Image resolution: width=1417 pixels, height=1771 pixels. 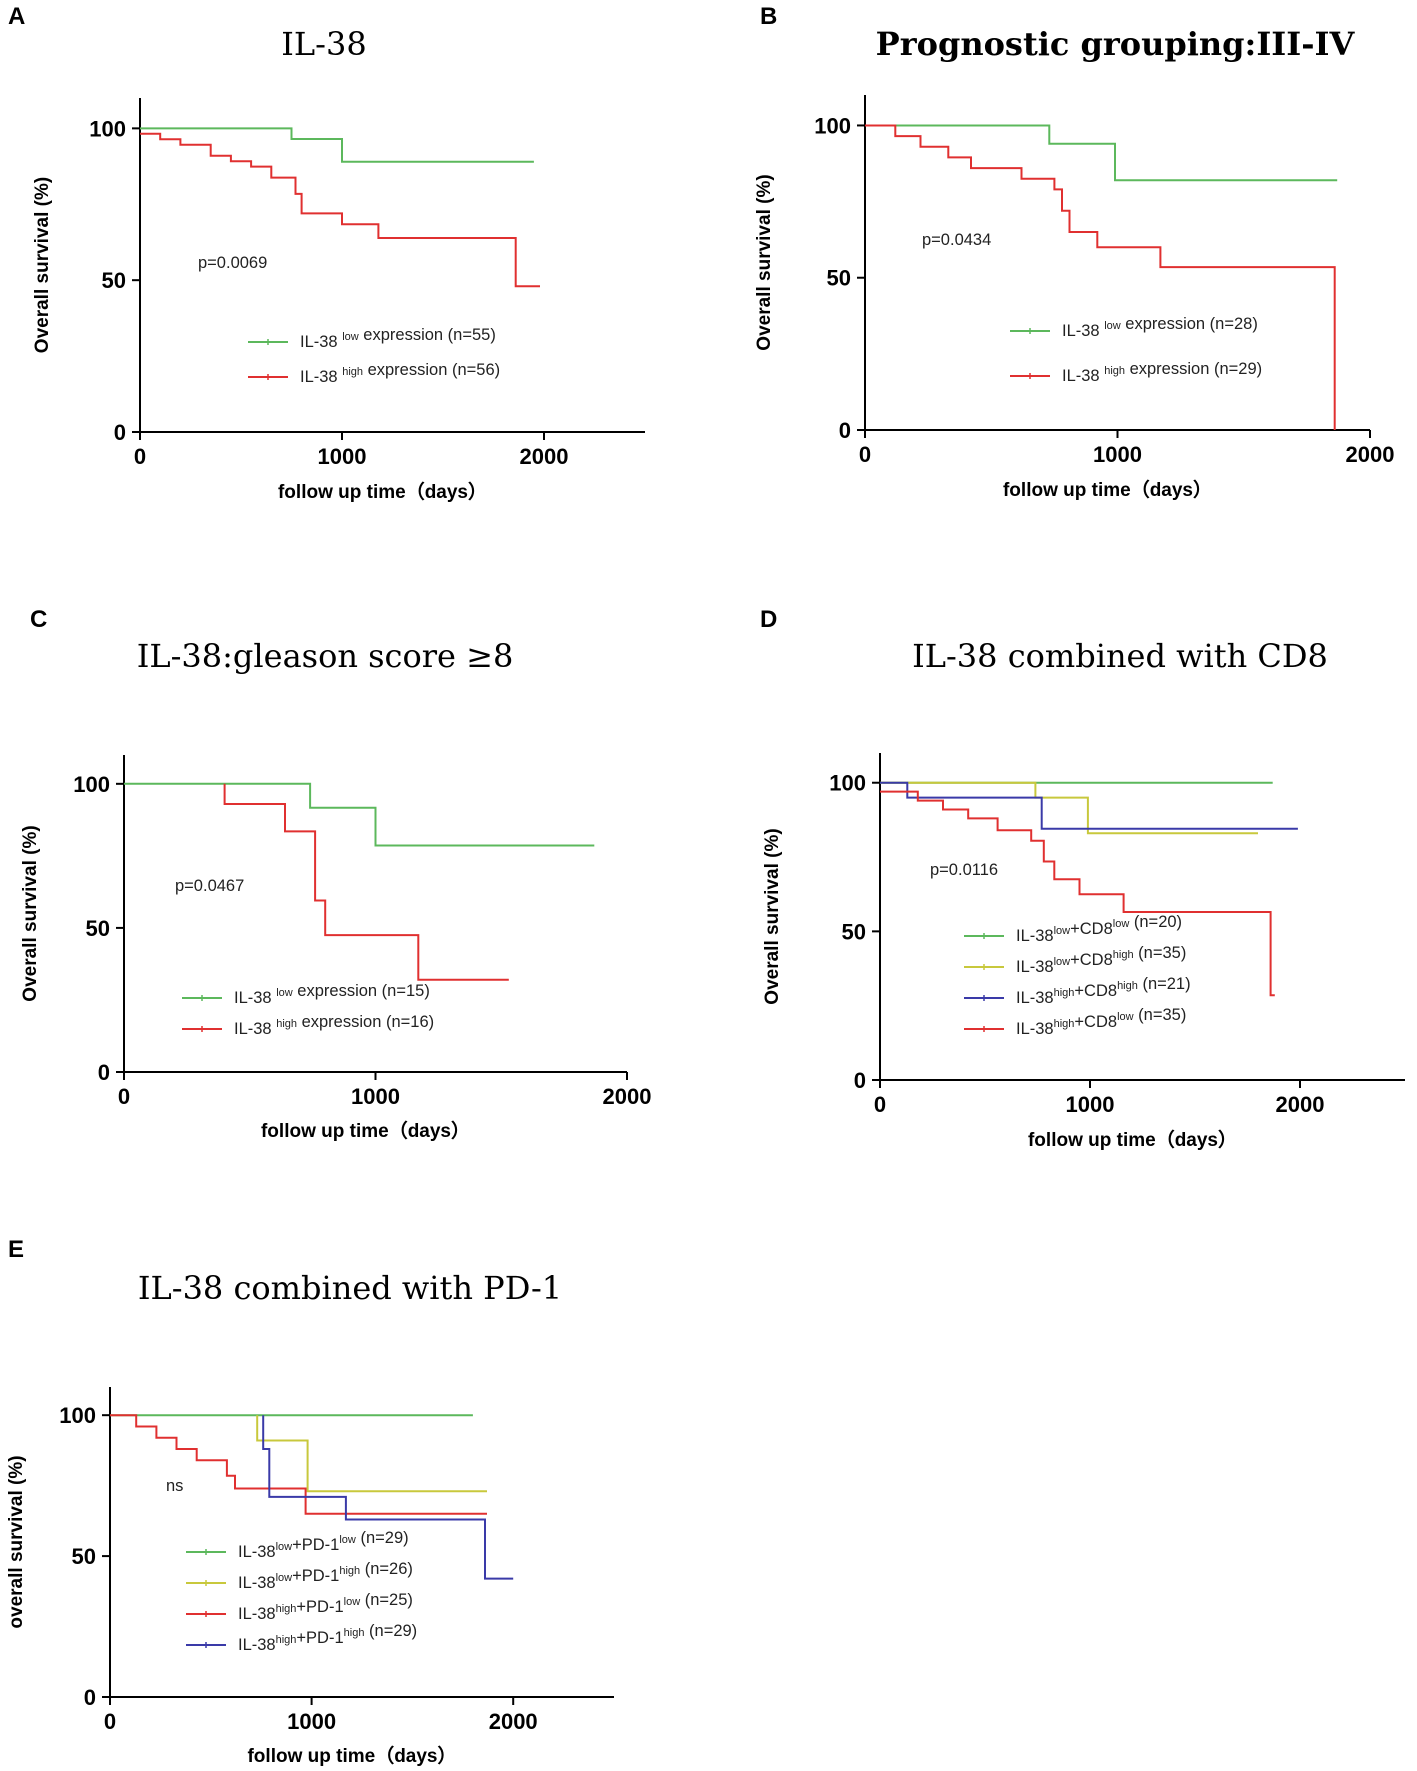 What do you see at coordinates (327, 1638) in the screenshot?
I see `legend-entry: IL-38high+PD-1high (n=29)` at bounding box center [327, 1638].